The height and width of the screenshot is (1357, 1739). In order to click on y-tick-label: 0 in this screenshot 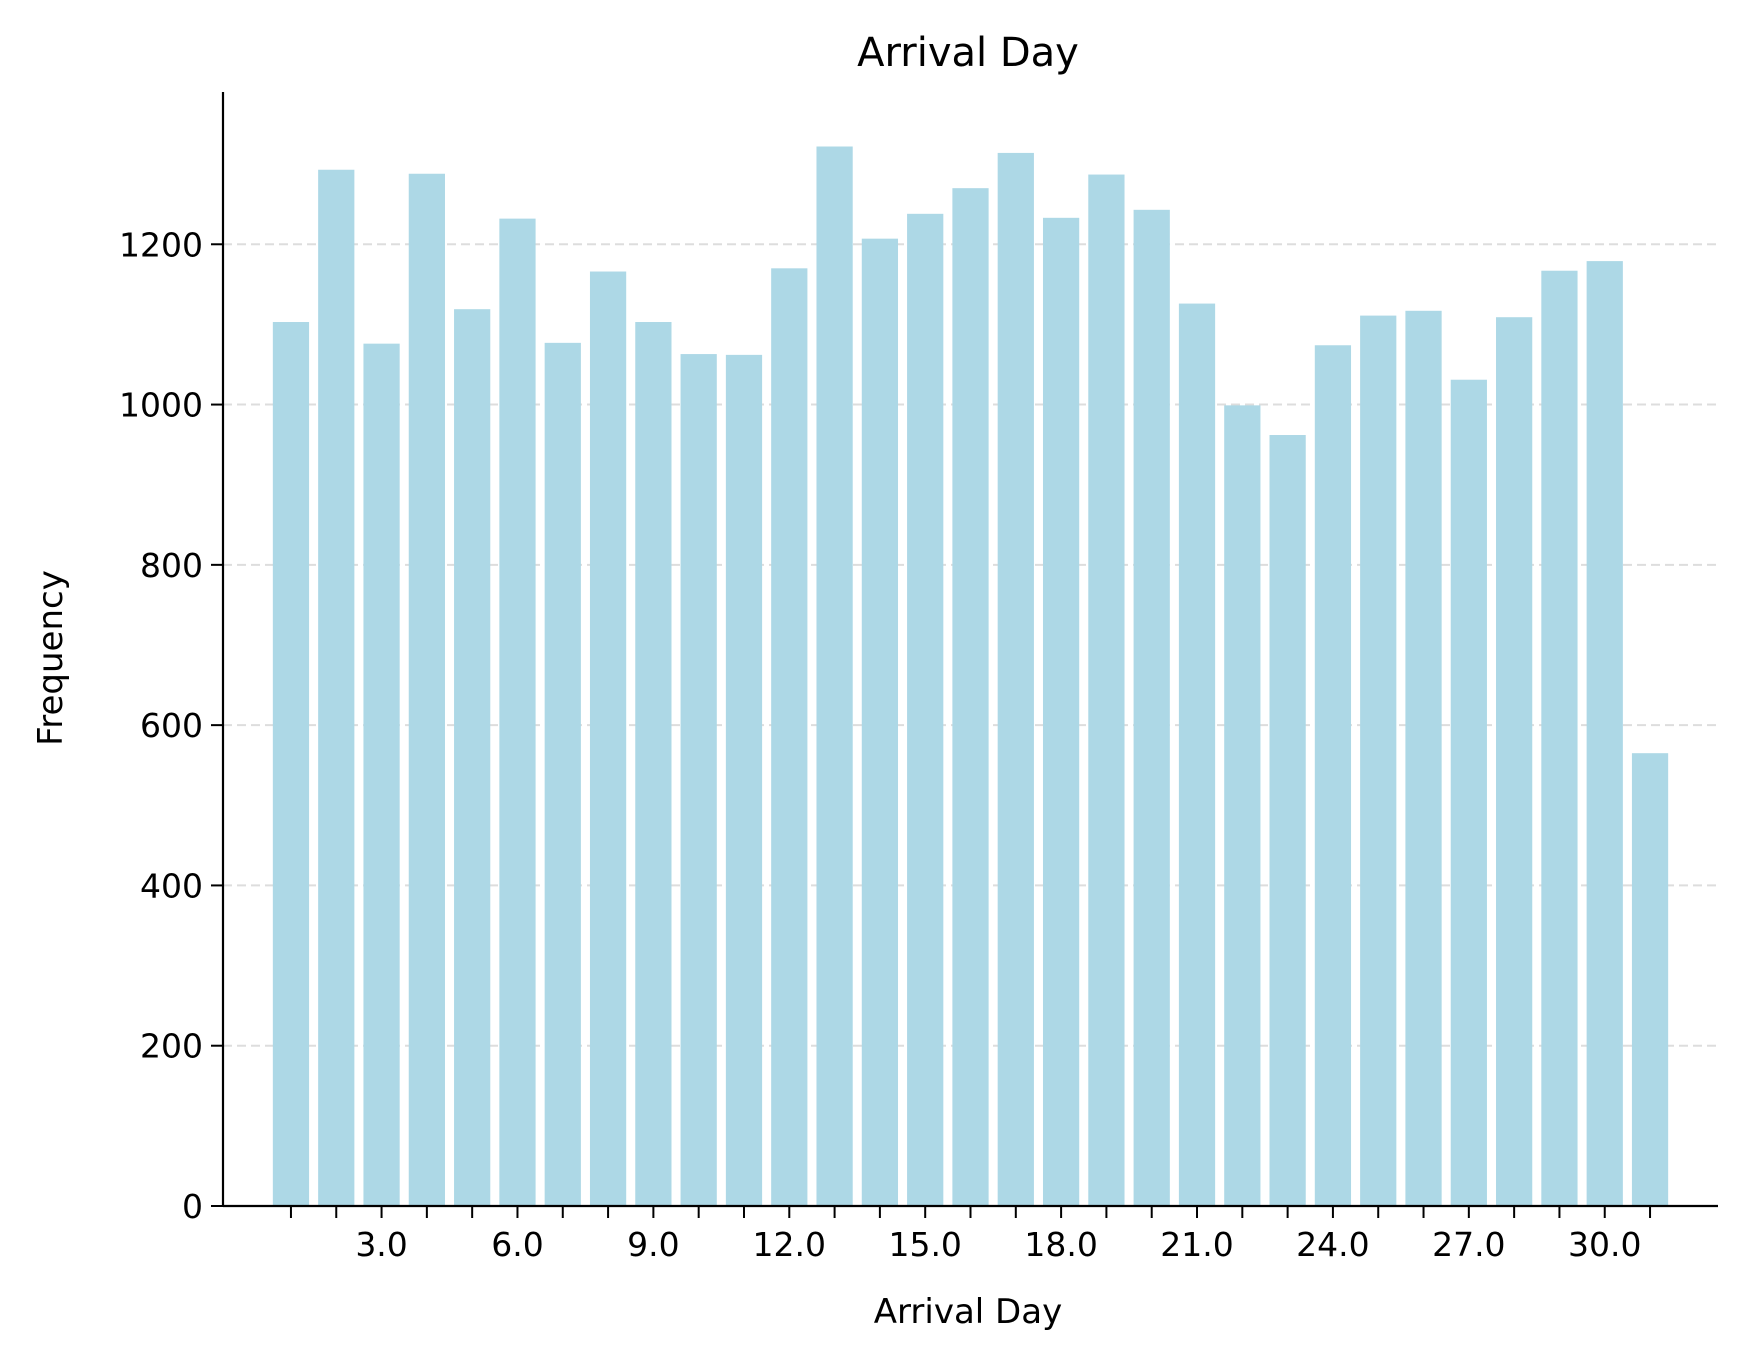, I will do `click(192, 1206)`.